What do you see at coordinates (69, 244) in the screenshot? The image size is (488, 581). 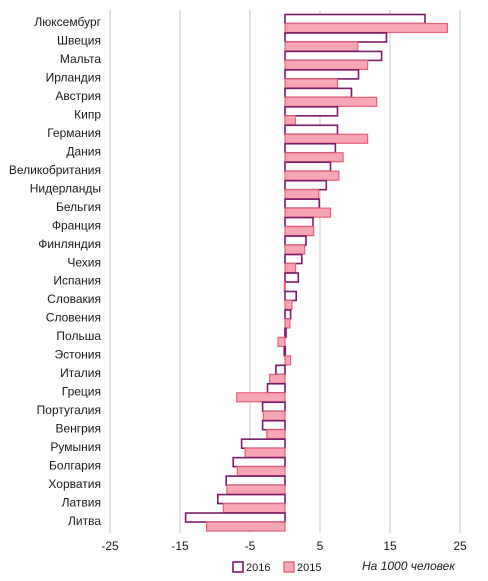 I see `category-label: Финляндия` at bounding box center [69, 244].